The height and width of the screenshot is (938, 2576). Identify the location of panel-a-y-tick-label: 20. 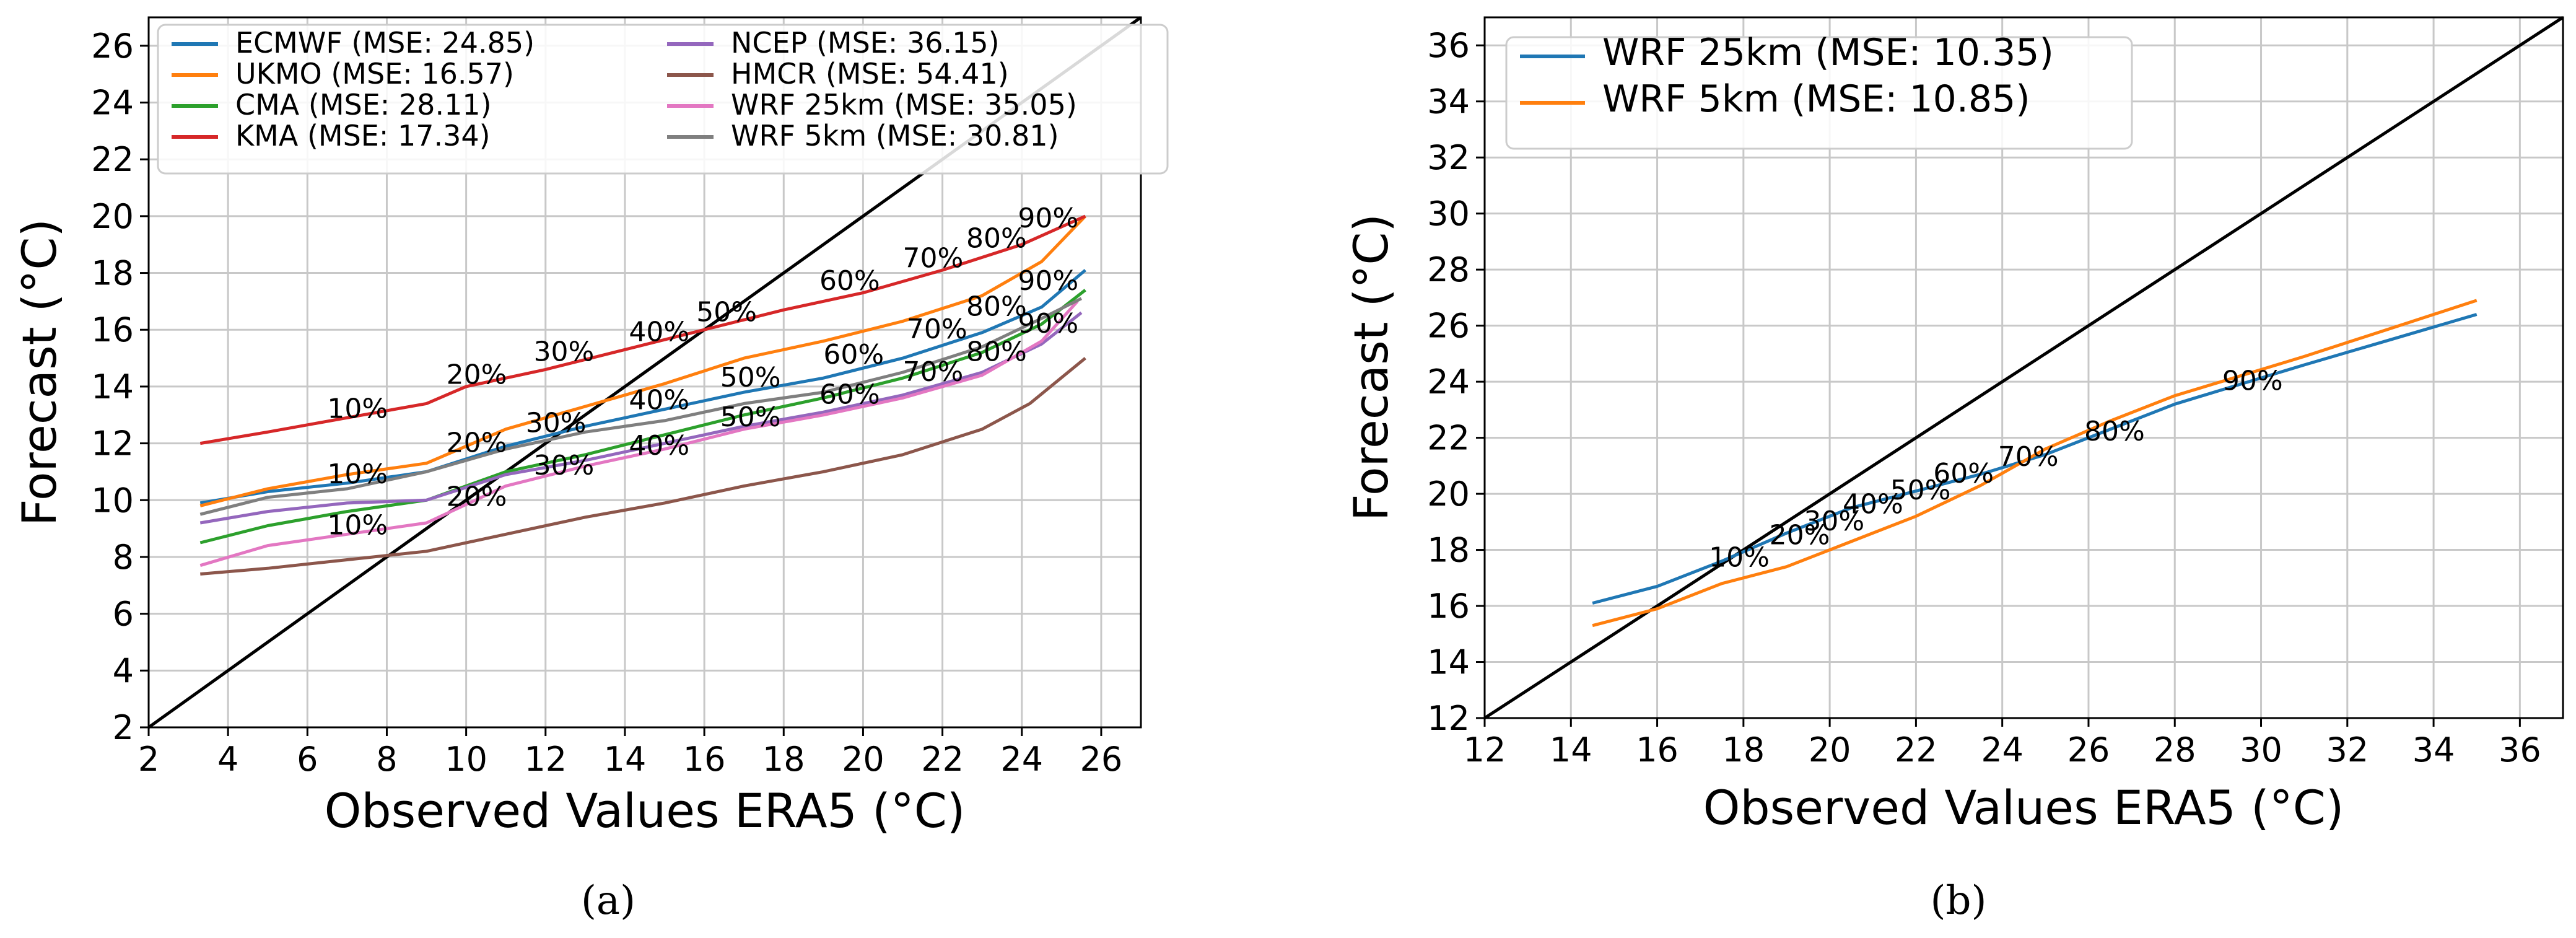
(112, 216).